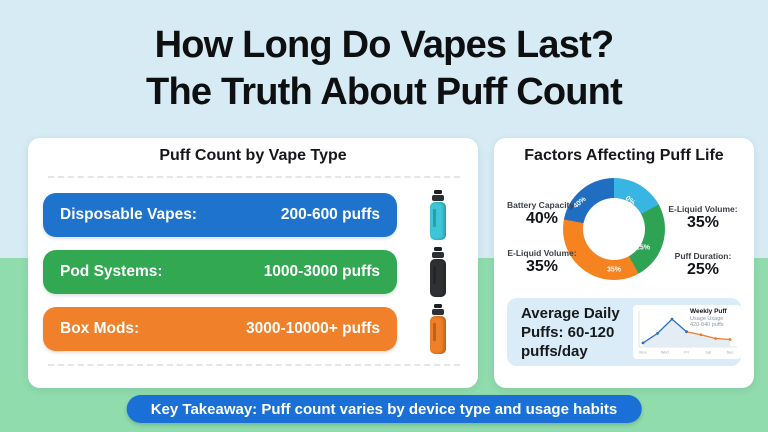  I want to click on donut-hole, so click(614, 229).